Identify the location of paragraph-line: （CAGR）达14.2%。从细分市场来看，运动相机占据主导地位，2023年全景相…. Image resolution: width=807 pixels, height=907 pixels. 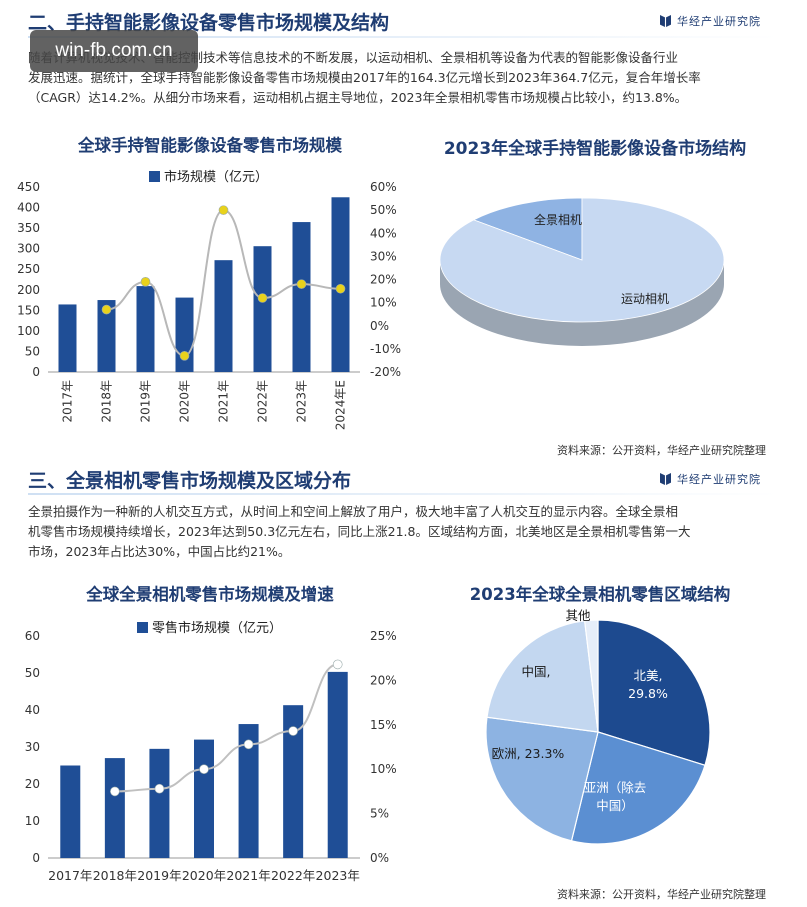
(358, 97).